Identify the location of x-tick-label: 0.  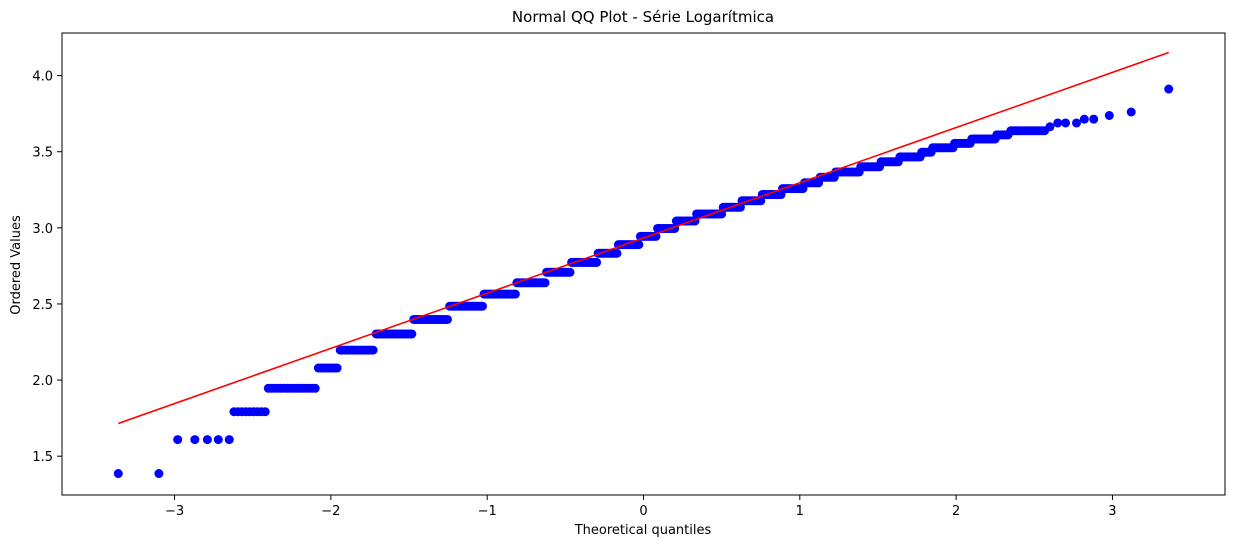
(643, 511).